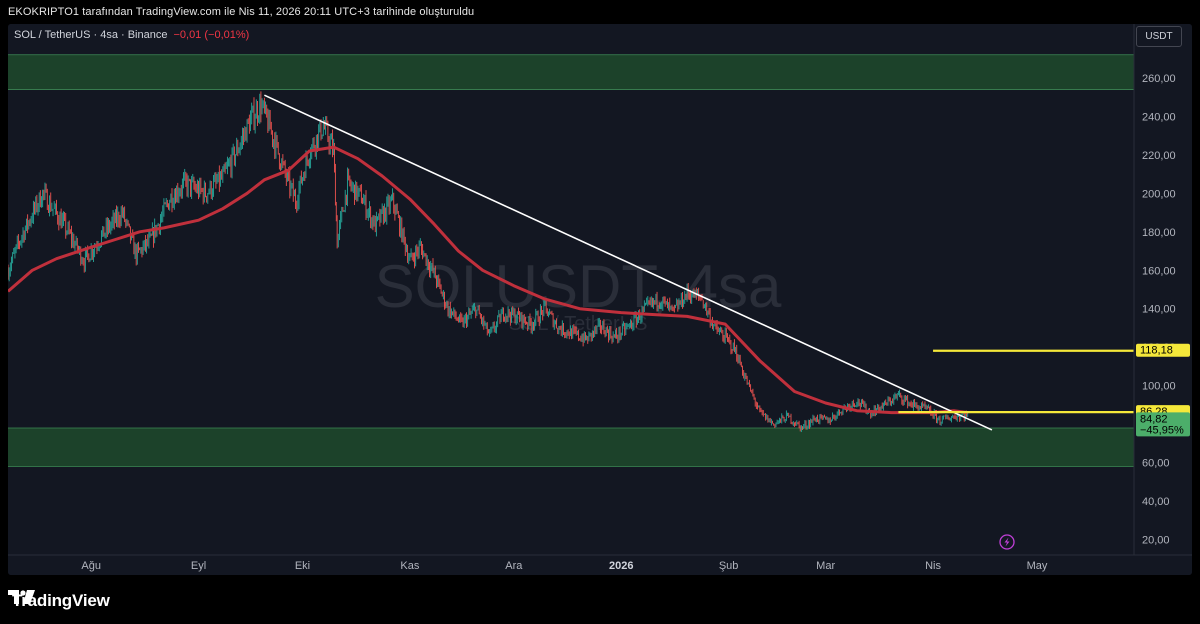 The image size is (1200, 624). What do you see at coordinates (1156, 541) in the screenshot?
I see `y-tick-label-13: 20,00` at bounding box center [1156, 541].